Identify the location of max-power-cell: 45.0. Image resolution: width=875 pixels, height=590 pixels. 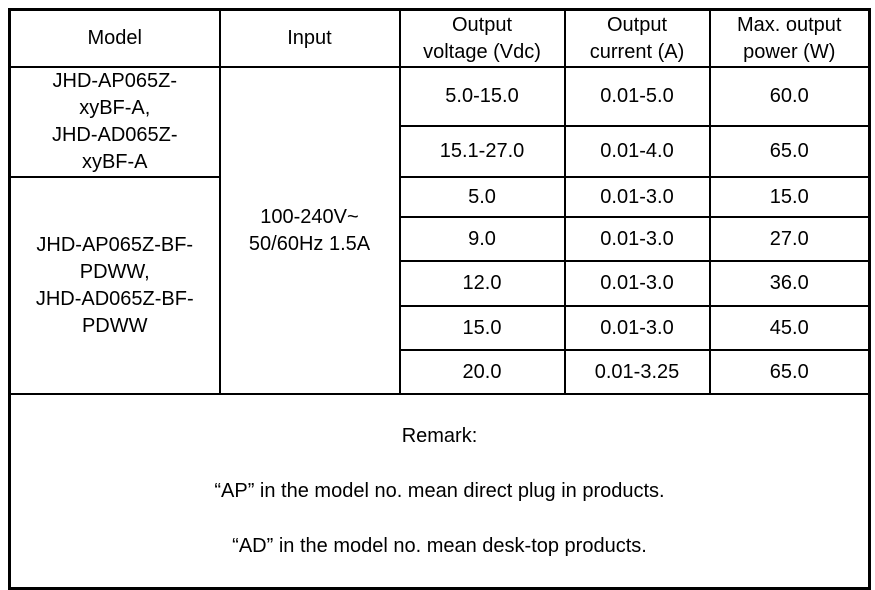
(789, 328).